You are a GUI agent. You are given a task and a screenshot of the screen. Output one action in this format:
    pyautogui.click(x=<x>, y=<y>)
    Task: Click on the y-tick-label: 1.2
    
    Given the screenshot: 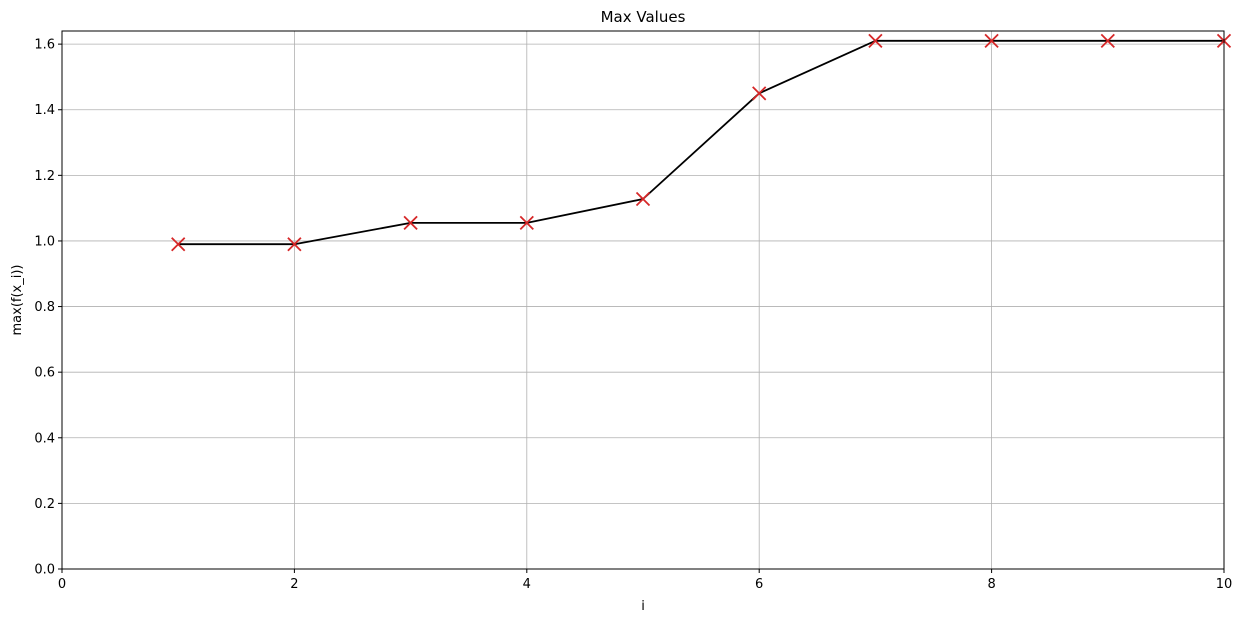 What is the action you would take?
    pyautogui.click(x=44, y=176)
    